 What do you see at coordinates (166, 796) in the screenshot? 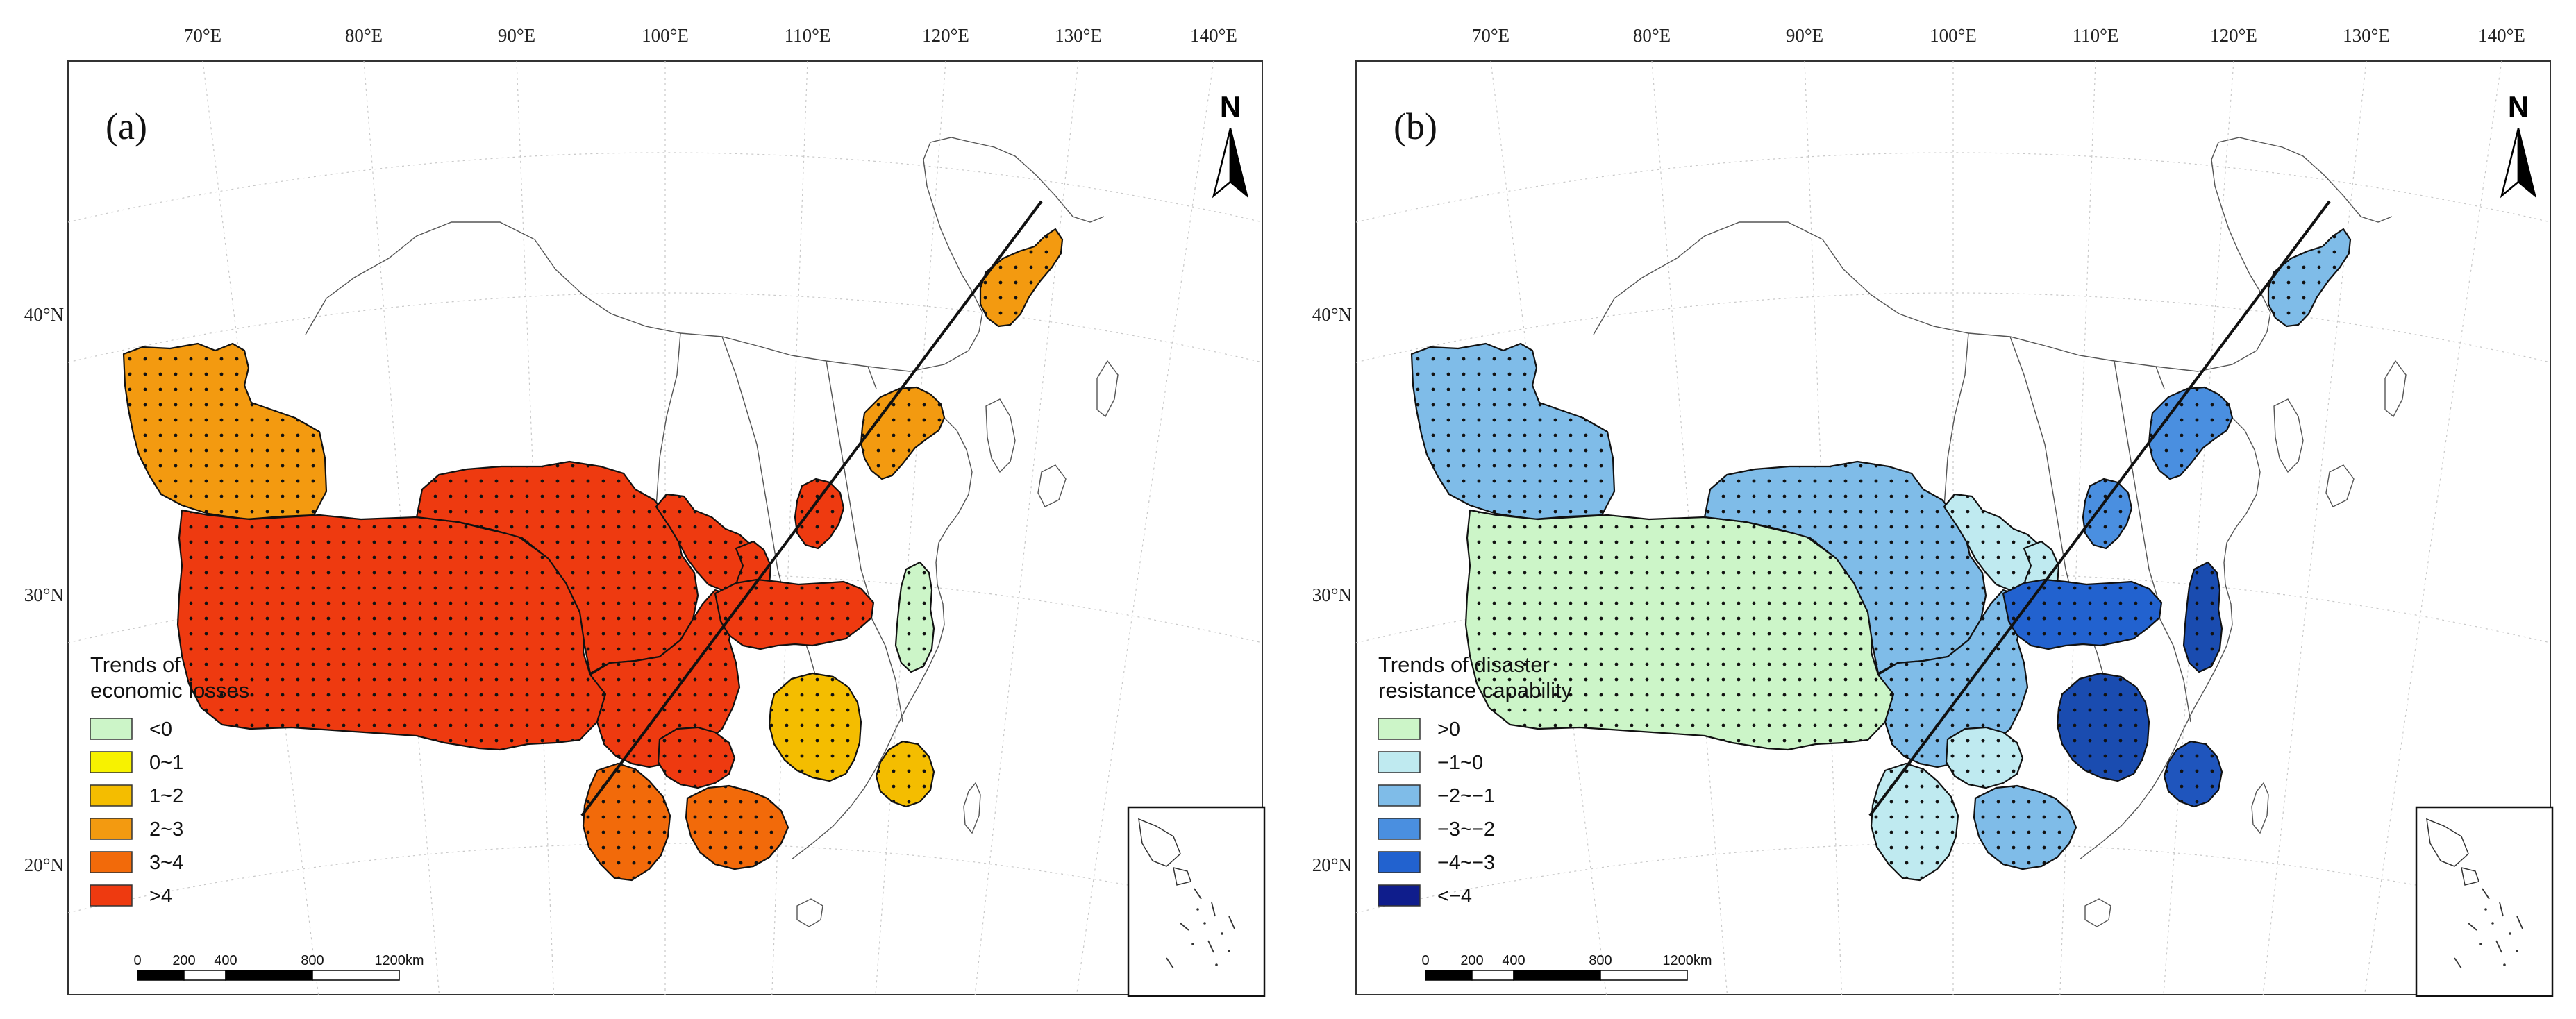
I see `legend-label: 1~2` at bounding box center [166, 796].